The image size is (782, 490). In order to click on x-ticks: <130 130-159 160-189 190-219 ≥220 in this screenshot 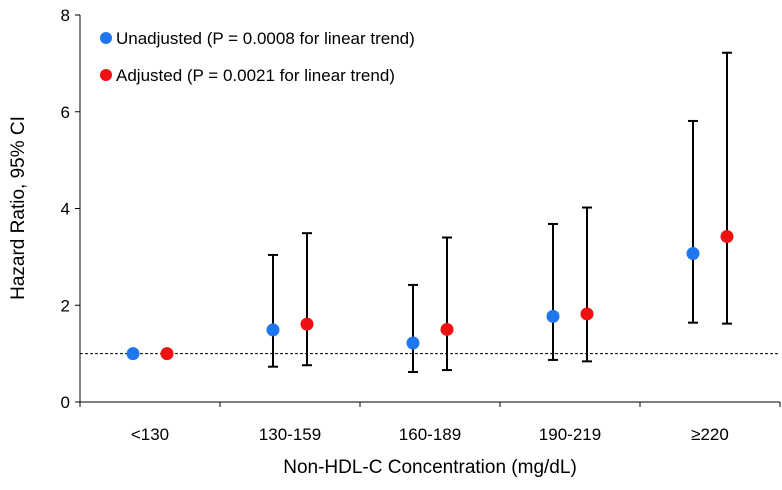, I will do `click(430, 423)`.